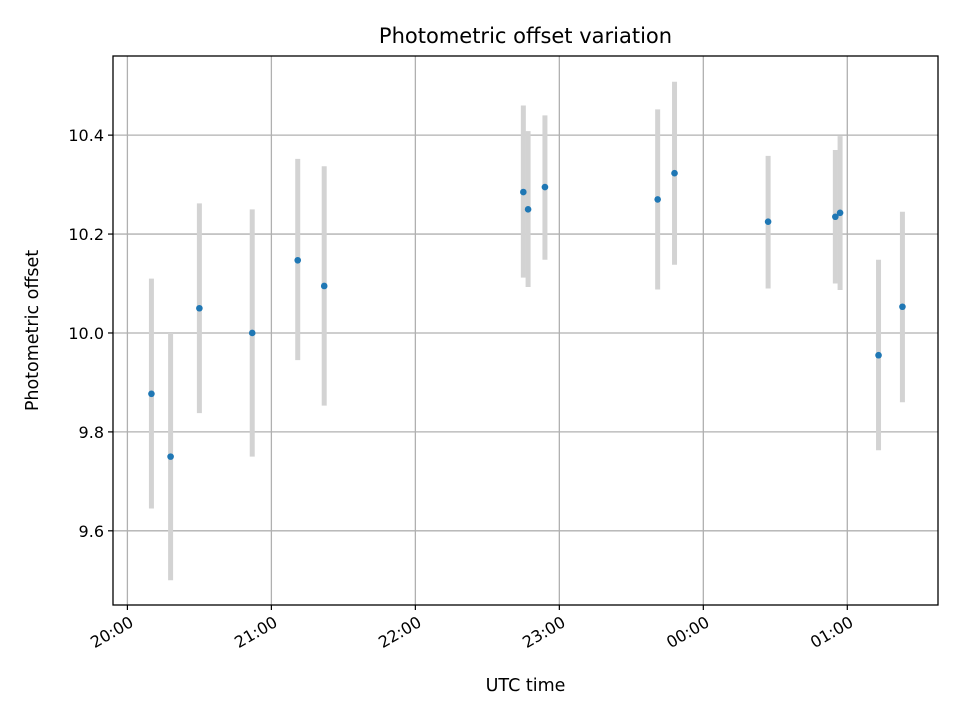 The width and height of the screenshot is (960, 720). I want to click on y-tick-label: 10.2, so click(86, 234).